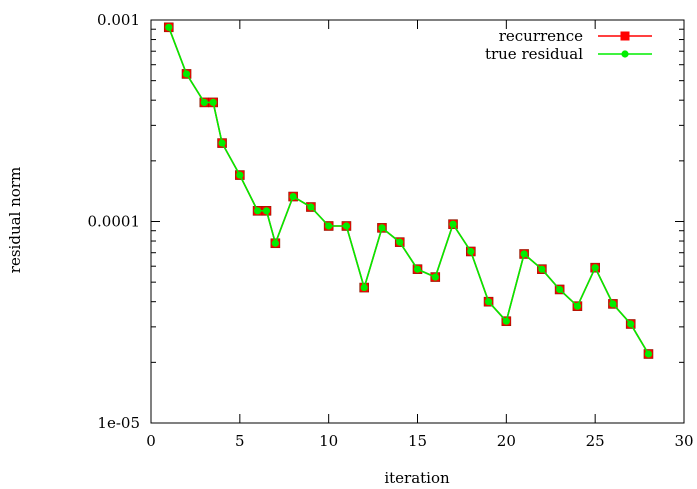 Image resolution: width=697 pixels, height=489 pixels. Describe the element at coordinates (118, 20) in the screenshot. I see `y-tick-label: 0.001` at that location.